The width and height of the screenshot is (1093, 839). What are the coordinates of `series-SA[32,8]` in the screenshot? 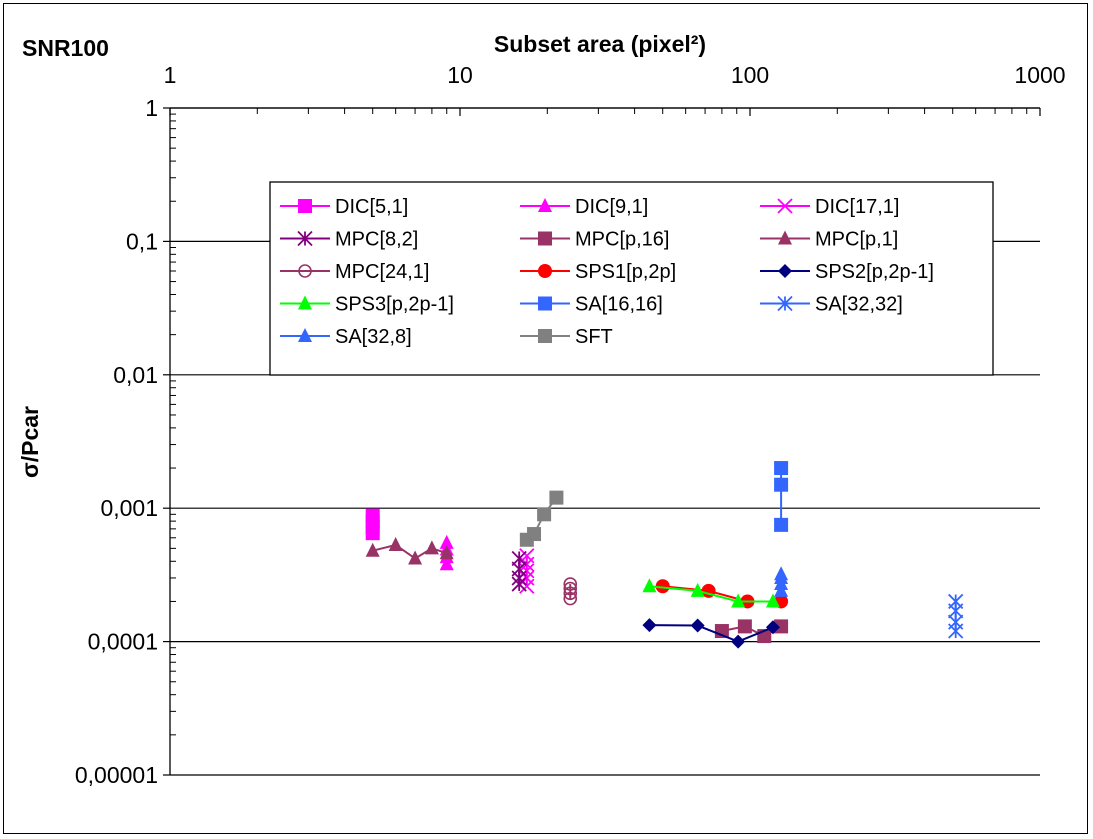 It's located at (781, 581).